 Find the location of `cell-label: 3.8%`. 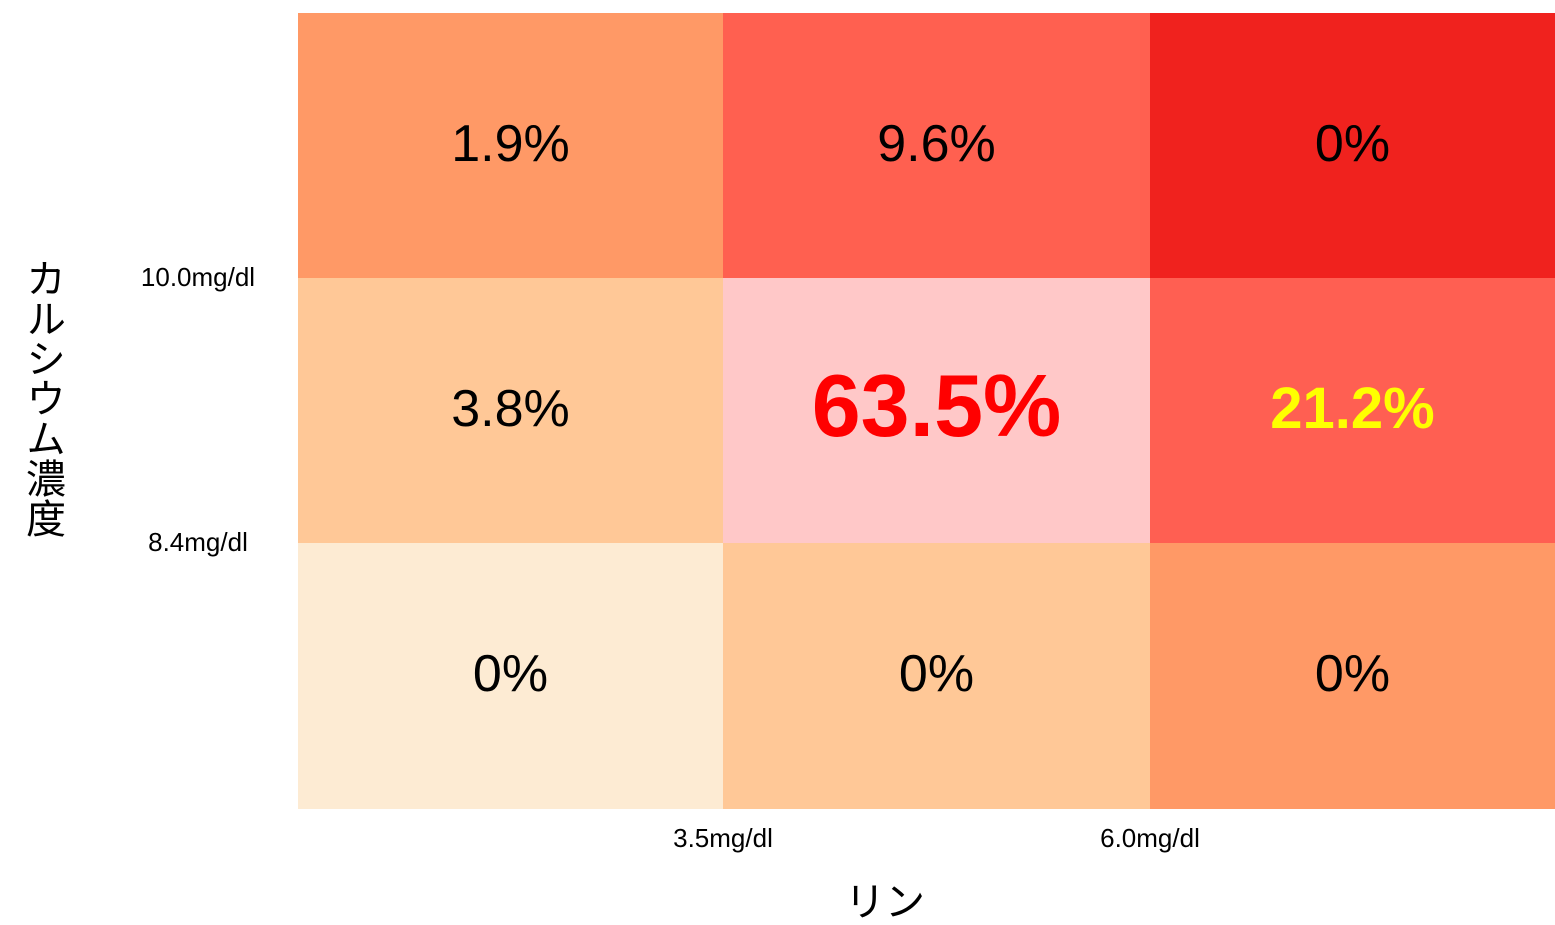

cell-label: 3.8% is located at coordinates (510, 409).